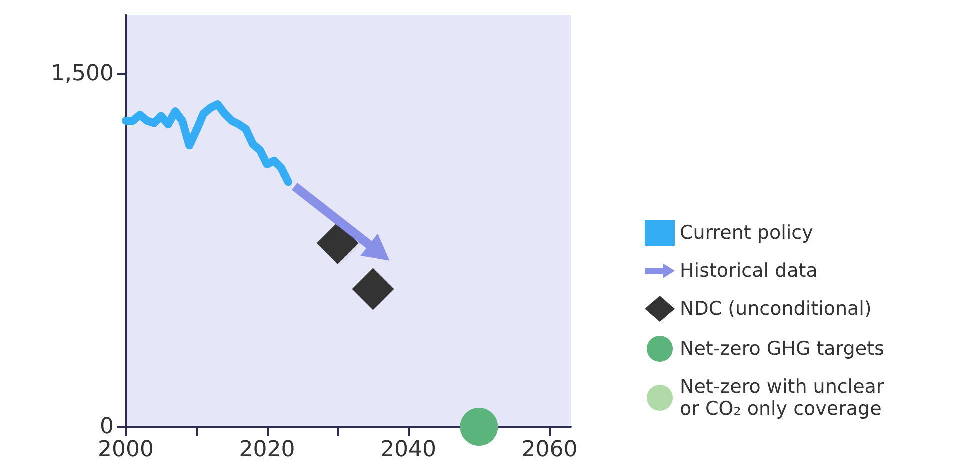 The width and height of the screenshot is (971, 475). Describe the element at coordinates (782, 398) in the screenshot. I see `legend-label: Net-zero with unclear or CO₂ only coverage` at that location.